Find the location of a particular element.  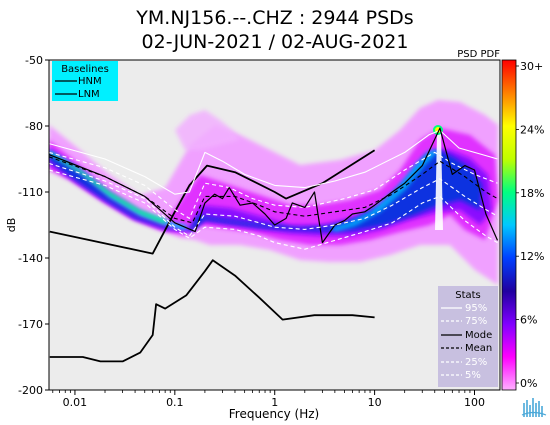

colorbar-tick-label: 6% is located at coordinates (528, 320).